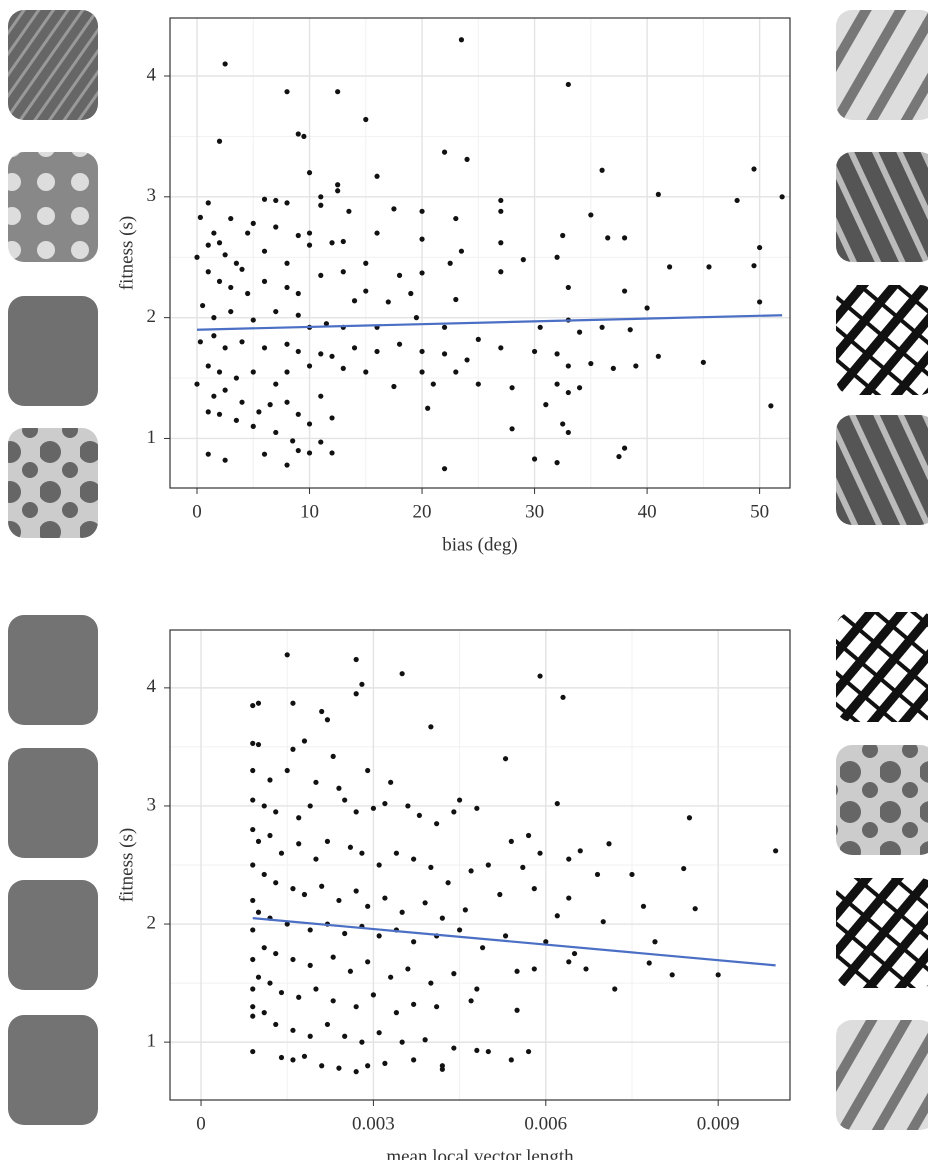 The width and height of the screenshot is (928, 1160). I want to click on thumbnail, so click(53, 1070).